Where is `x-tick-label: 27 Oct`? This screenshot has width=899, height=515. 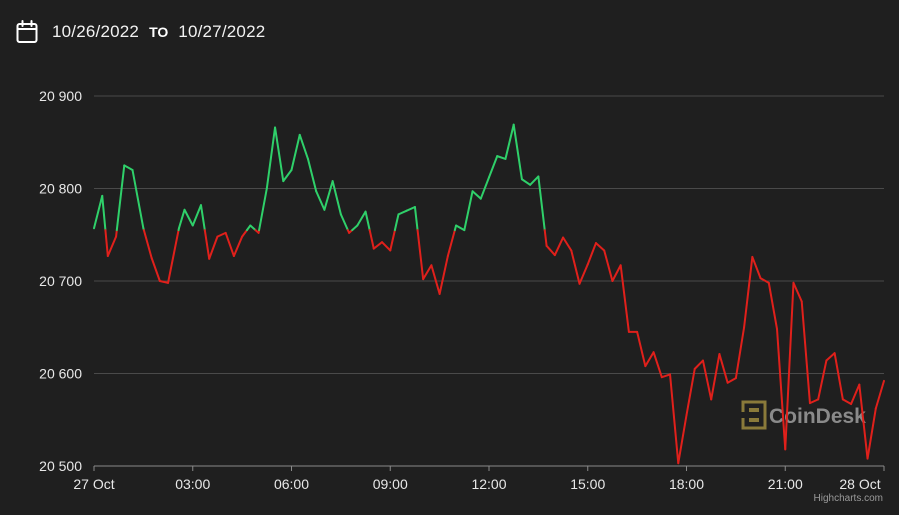
x-tick-label: 27 Oct is located at coordinates (93, 484).